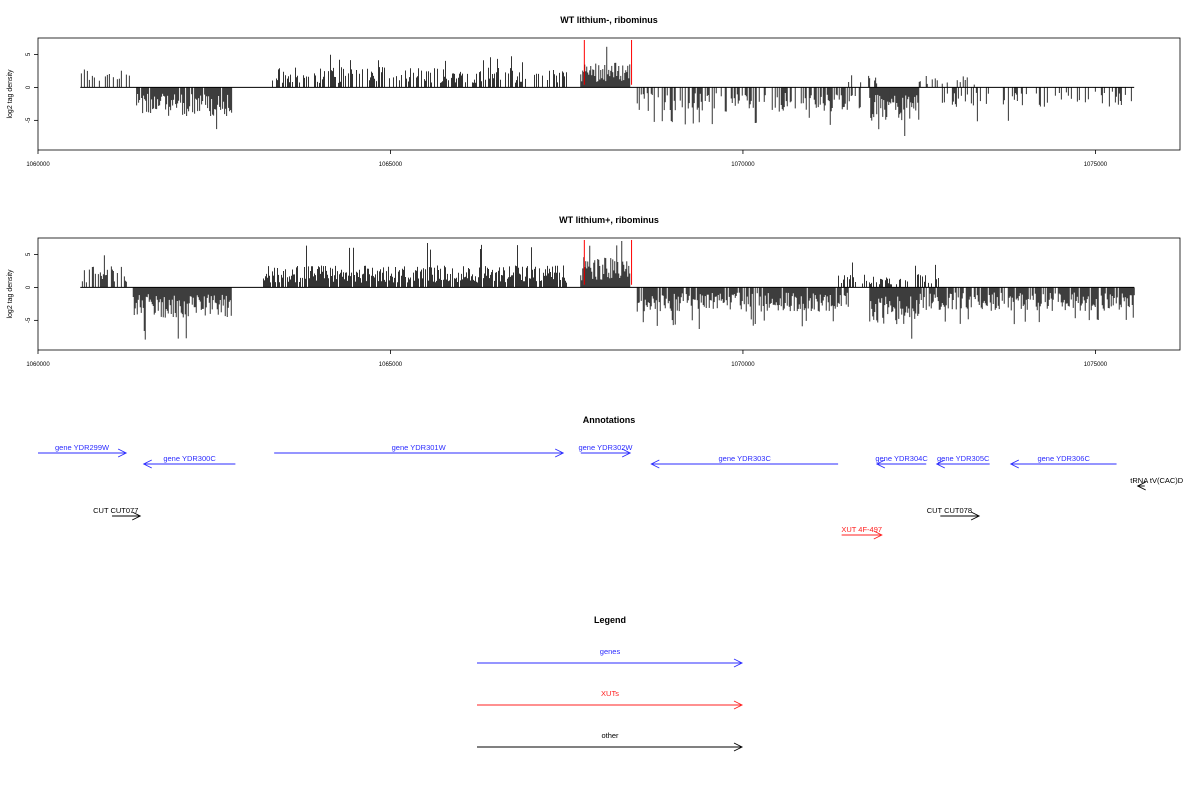 The image size is (1200, 800). I want to click on feature-gene: gene YDR303C, so click(744, 461).